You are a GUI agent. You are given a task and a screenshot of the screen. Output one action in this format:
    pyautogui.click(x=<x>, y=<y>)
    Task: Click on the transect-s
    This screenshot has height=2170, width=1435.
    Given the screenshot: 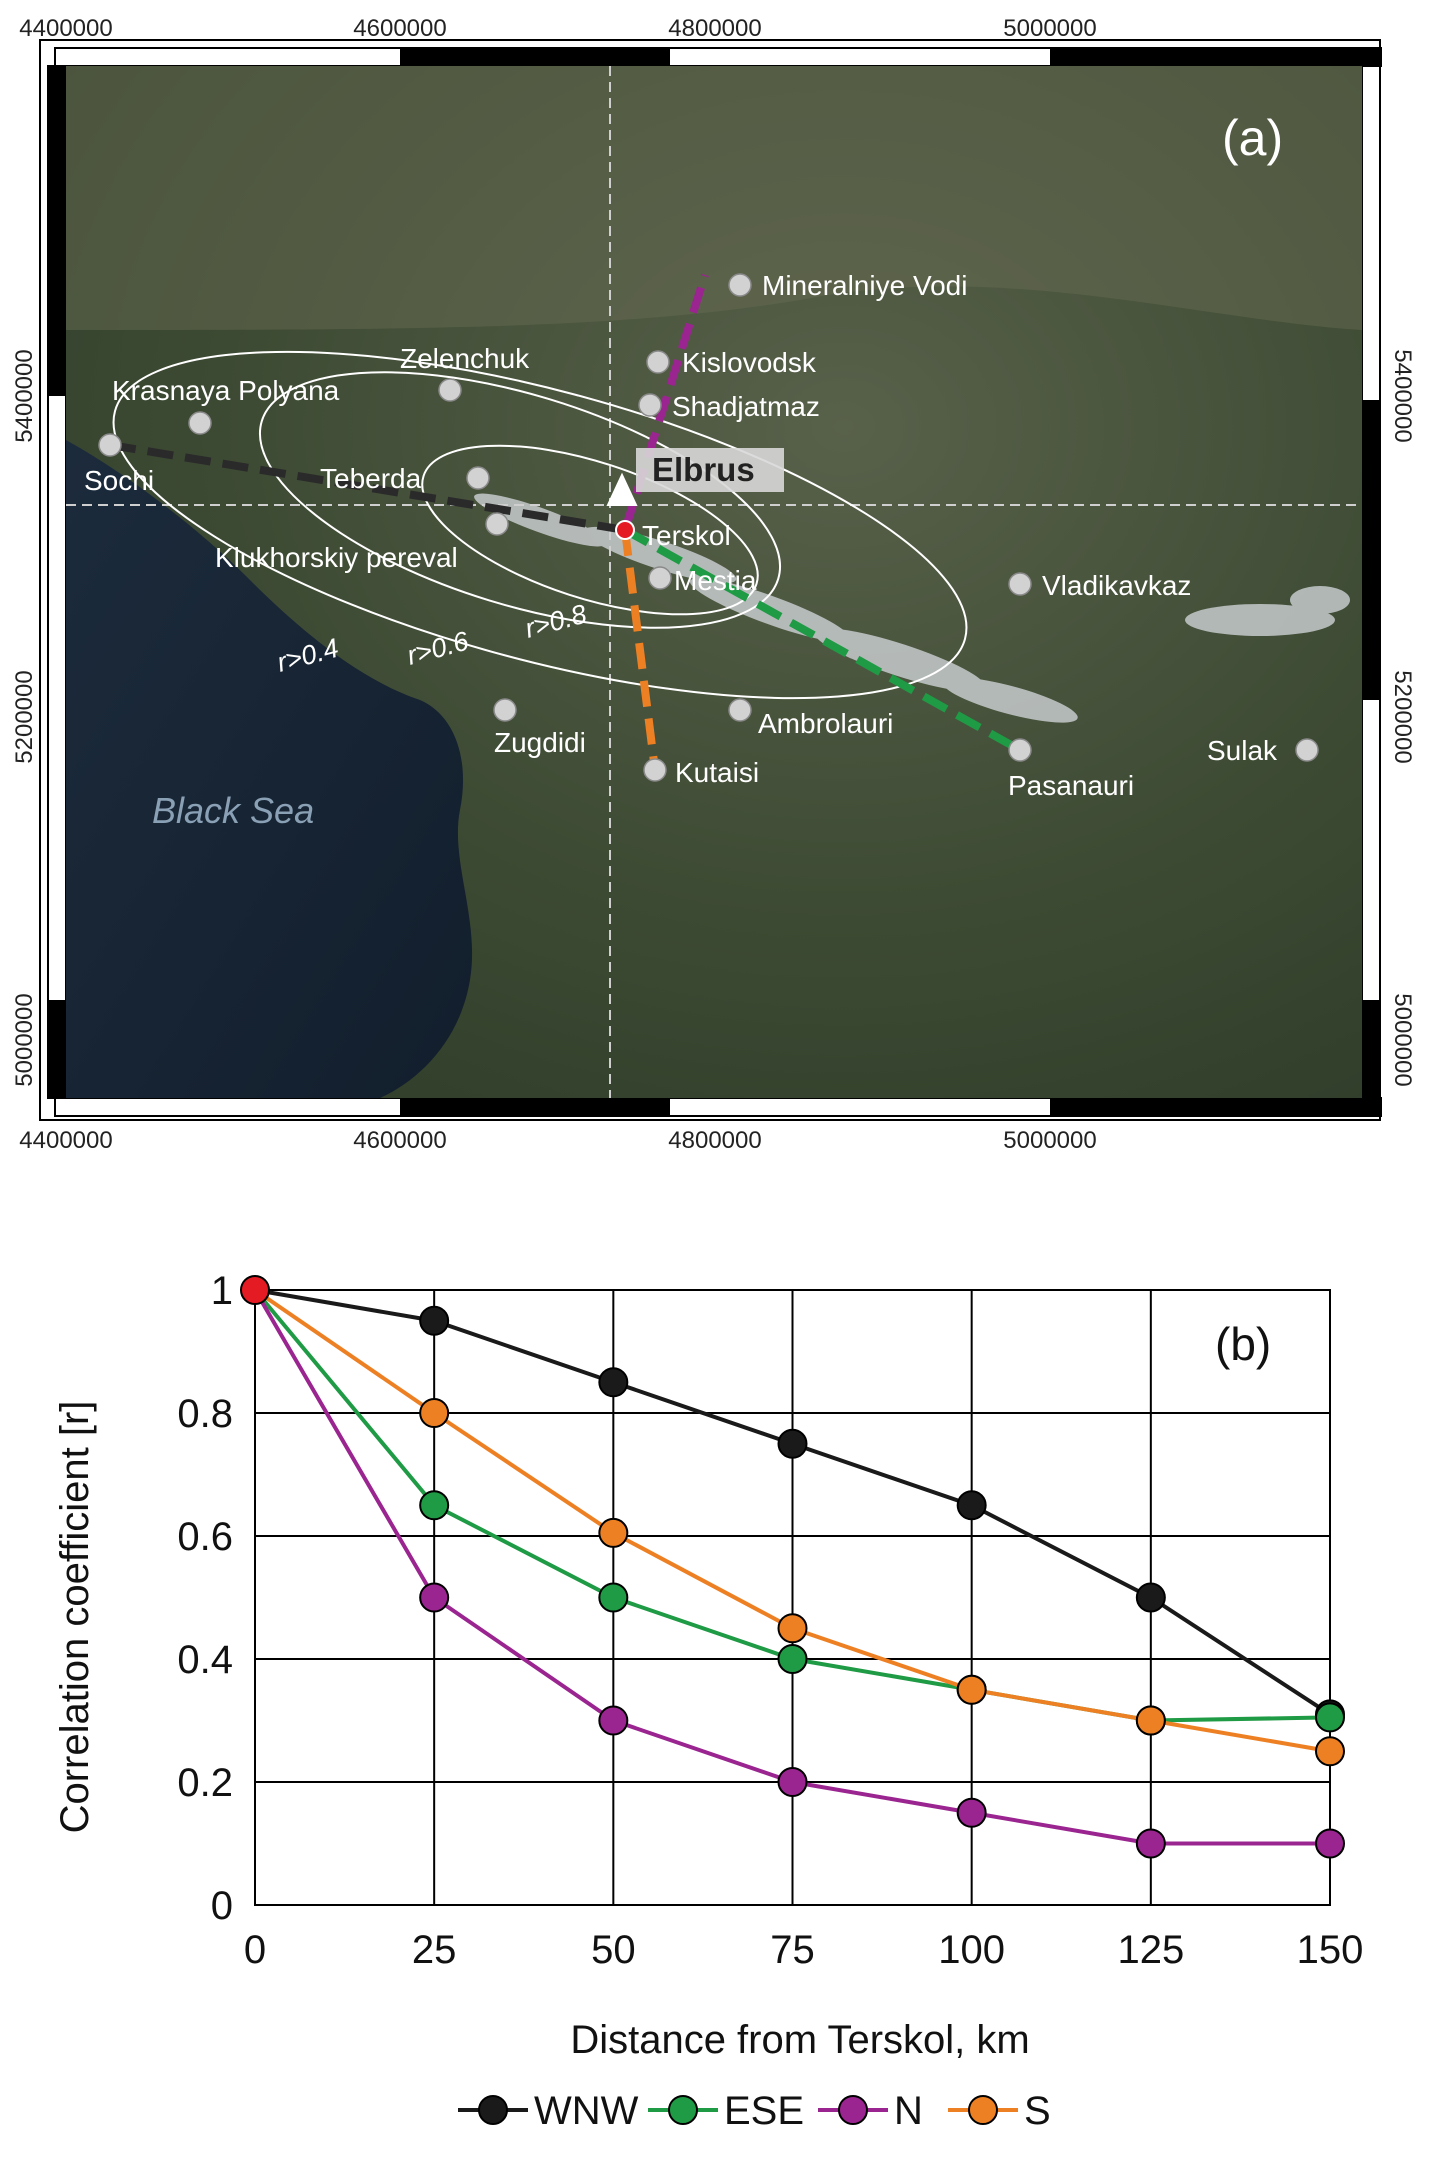 What is the action you would take?
    pyautogui.click(x=640, y=650)
    